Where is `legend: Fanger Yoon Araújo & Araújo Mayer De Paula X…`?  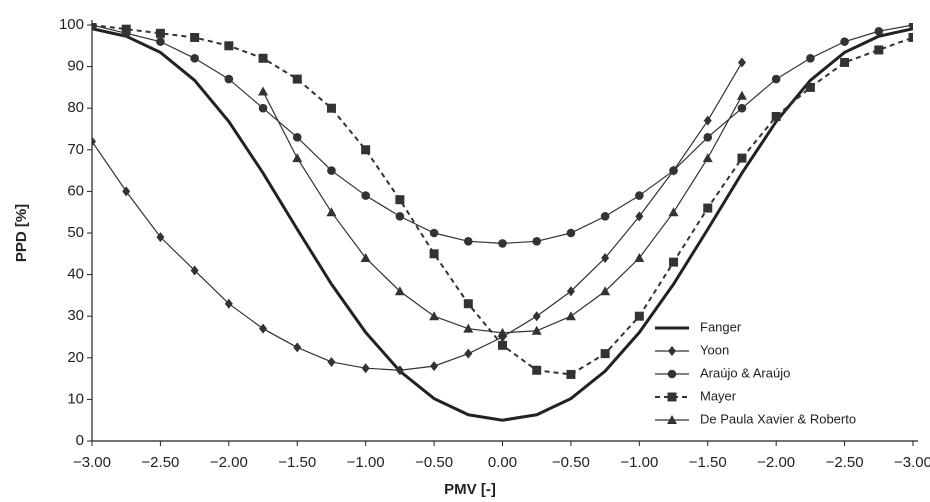 legend: Fanger Yoon Araújo & Araújo Mayer De Paula X… is located at coordinates (755, 372).